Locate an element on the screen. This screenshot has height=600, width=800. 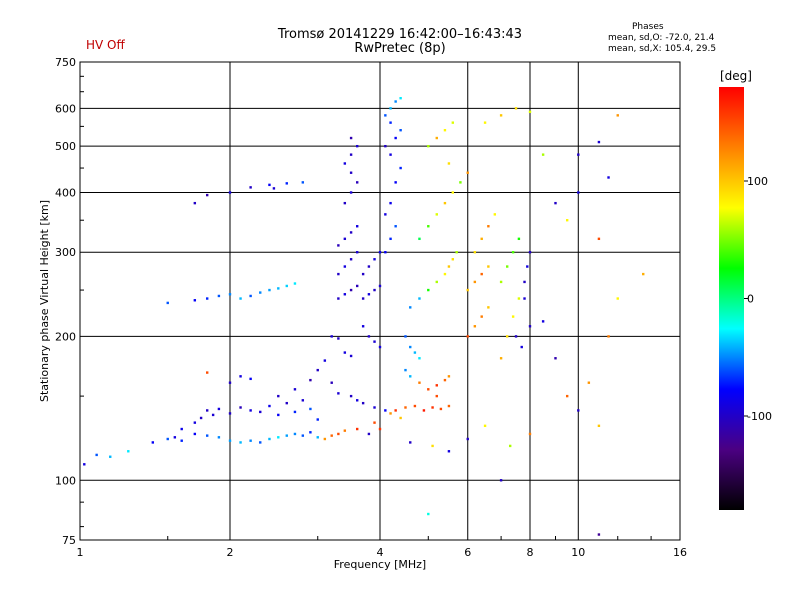
y-tick-label: 100 is located at coordinates (65, 480).